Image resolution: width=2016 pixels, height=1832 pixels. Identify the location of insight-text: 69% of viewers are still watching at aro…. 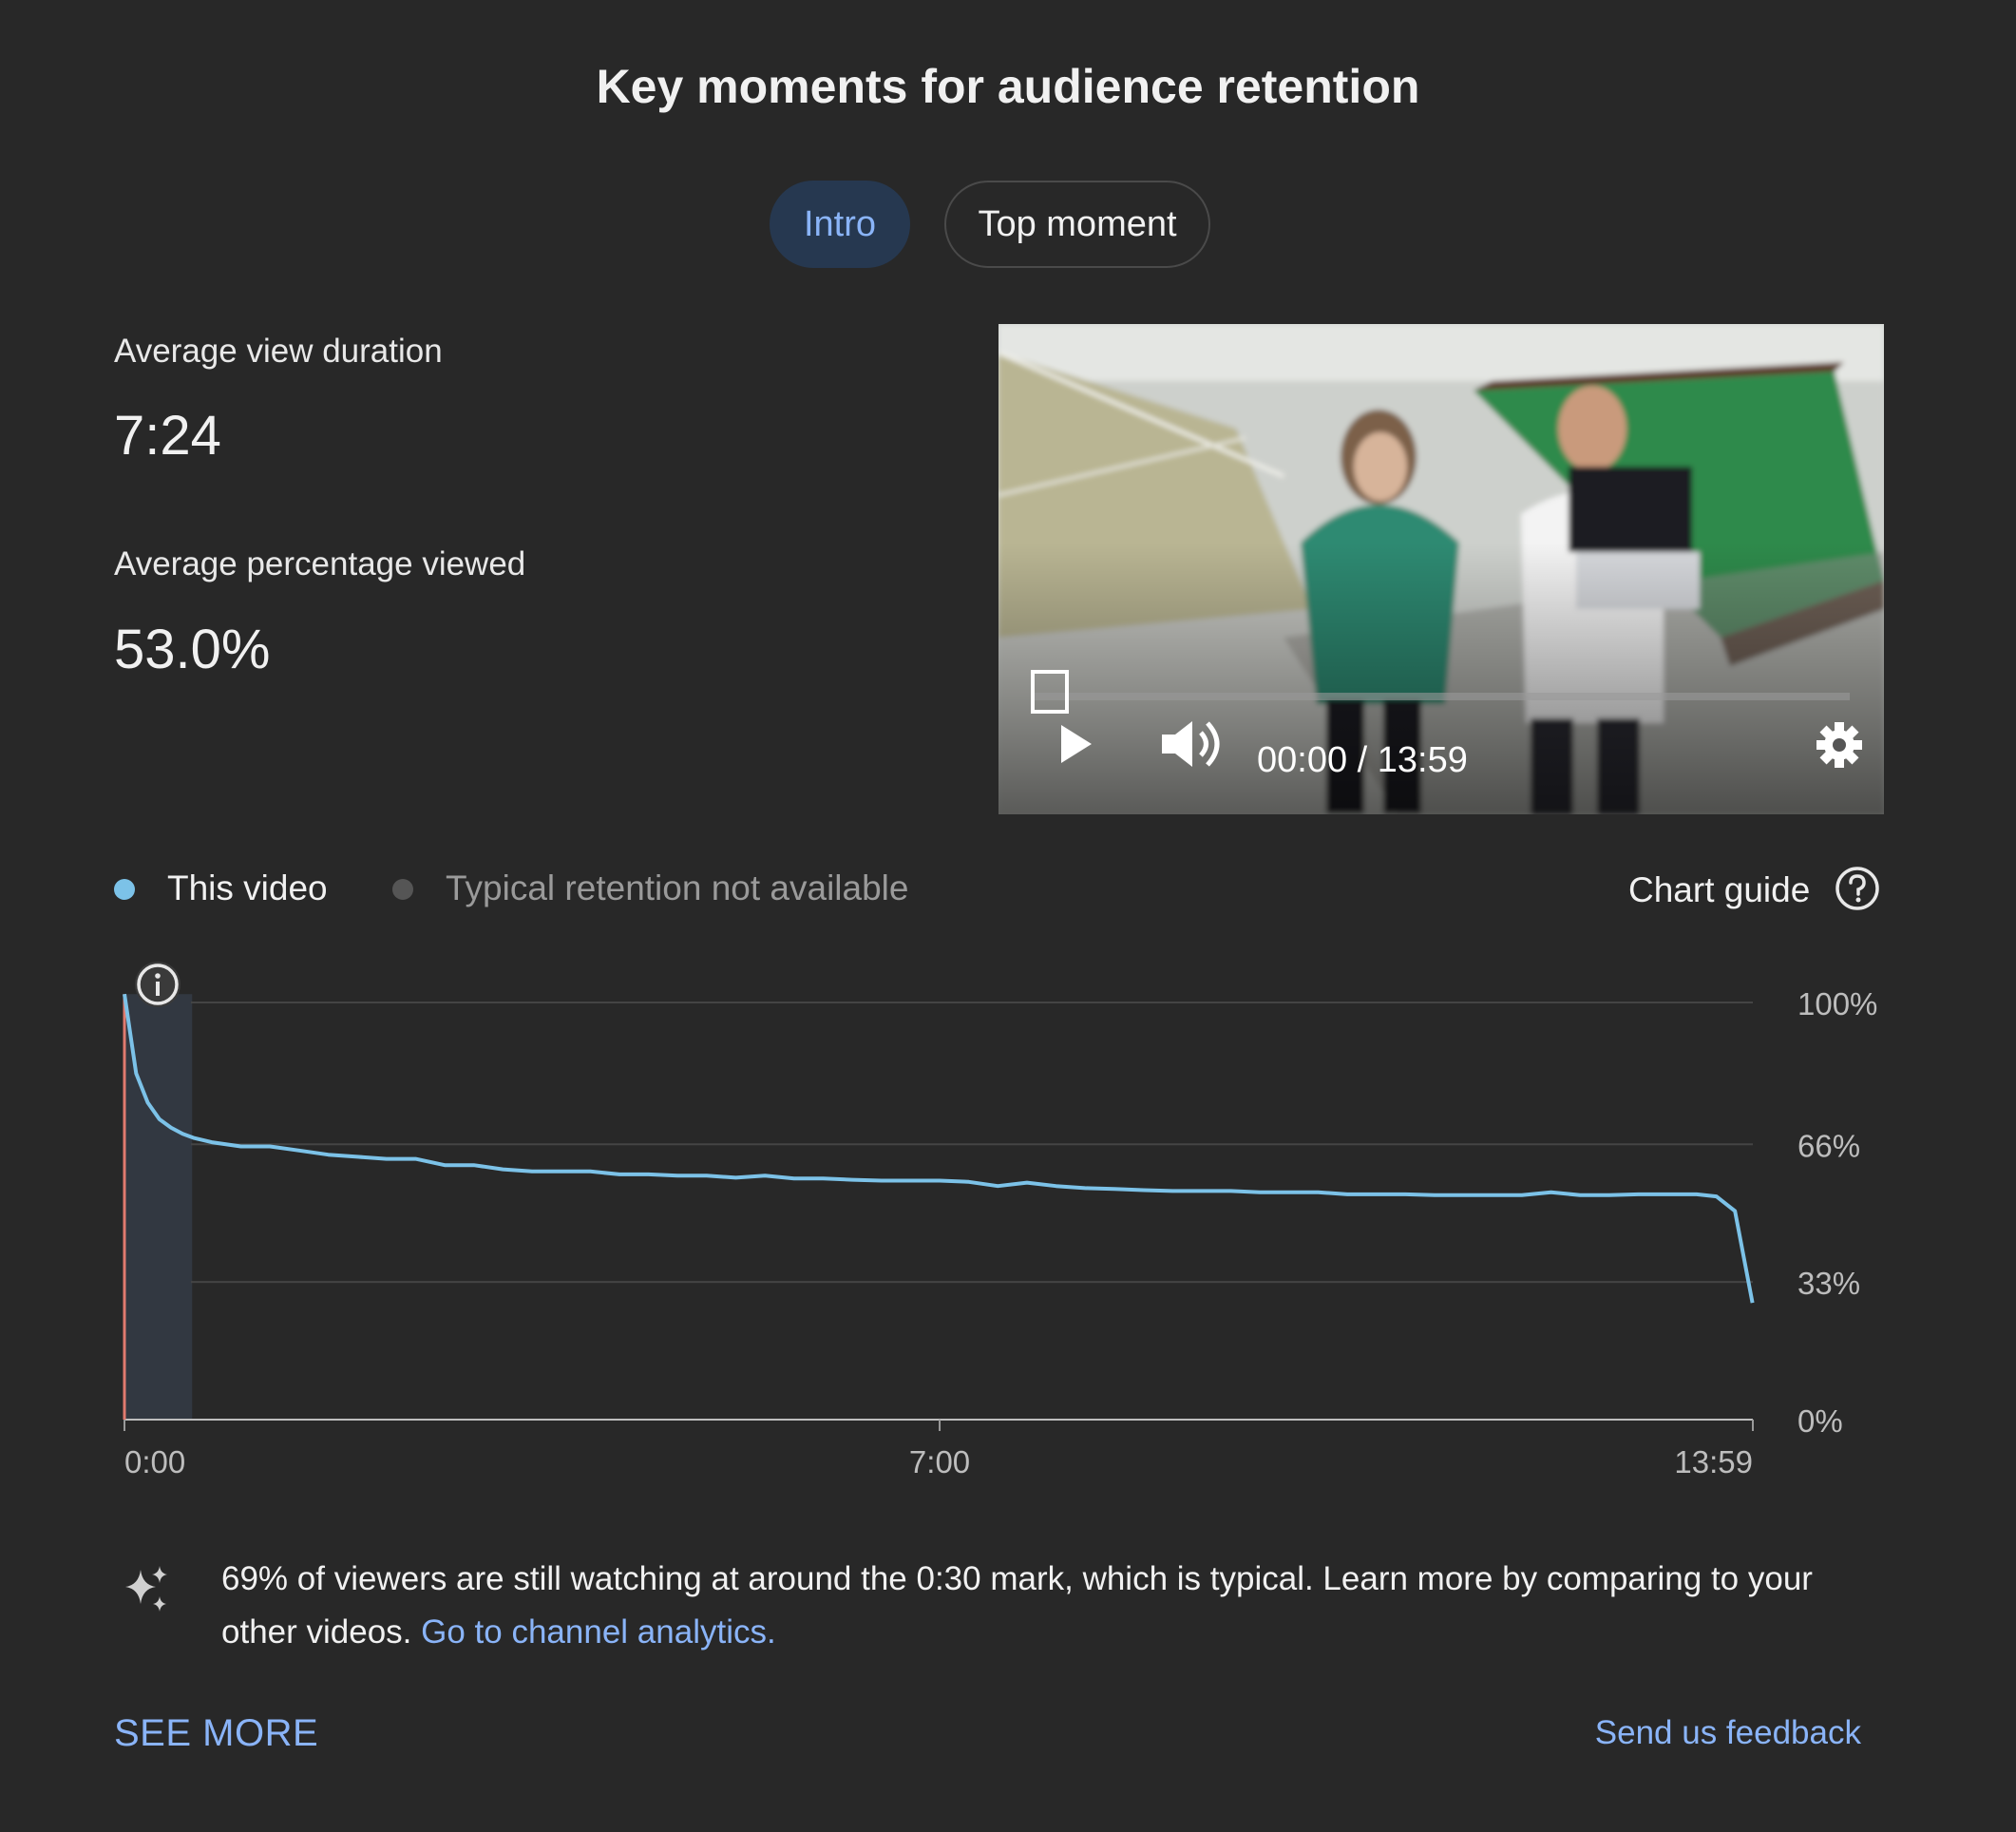
(1047, 1606).